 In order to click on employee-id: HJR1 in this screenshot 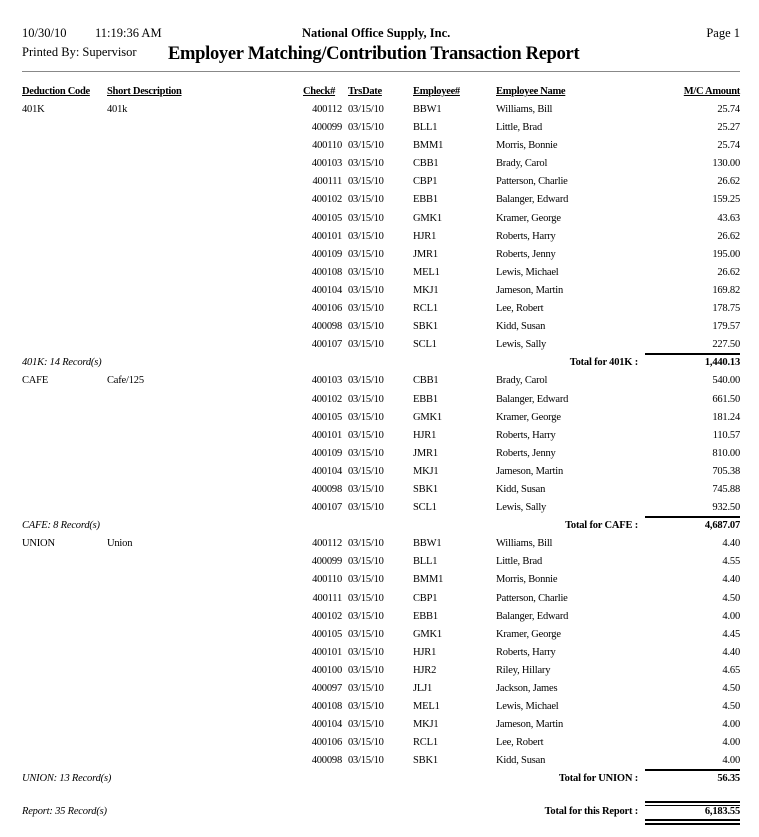, I will do `click(425, 652)`.